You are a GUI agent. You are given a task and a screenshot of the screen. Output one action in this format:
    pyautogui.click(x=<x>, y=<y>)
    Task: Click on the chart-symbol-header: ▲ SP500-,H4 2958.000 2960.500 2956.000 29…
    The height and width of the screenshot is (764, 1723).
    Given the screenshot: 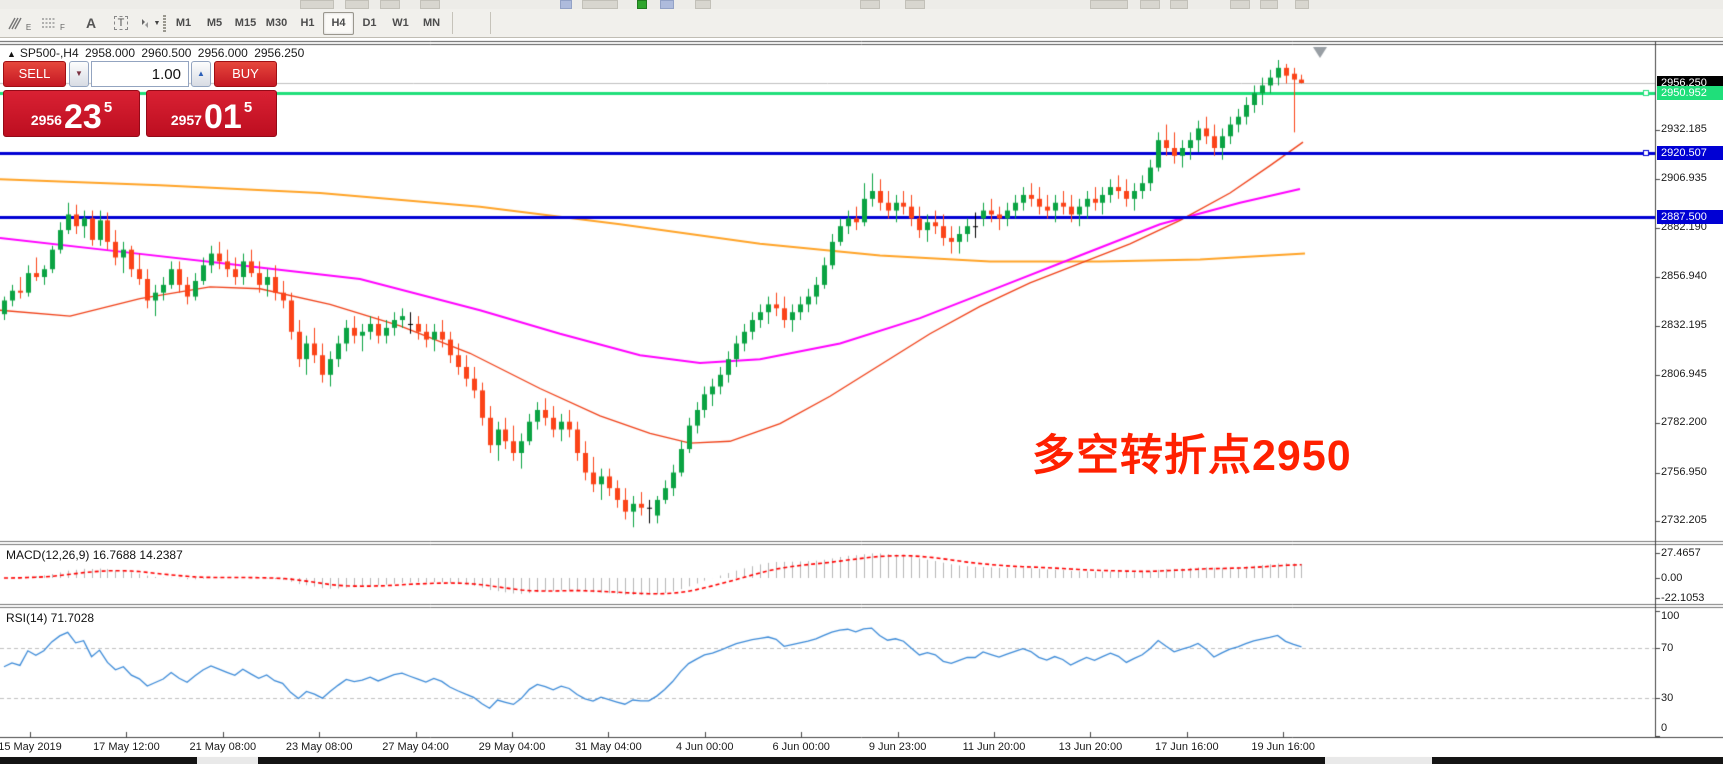 What is the action you would take?
    pyautogui.click(x=157, y=53)
    